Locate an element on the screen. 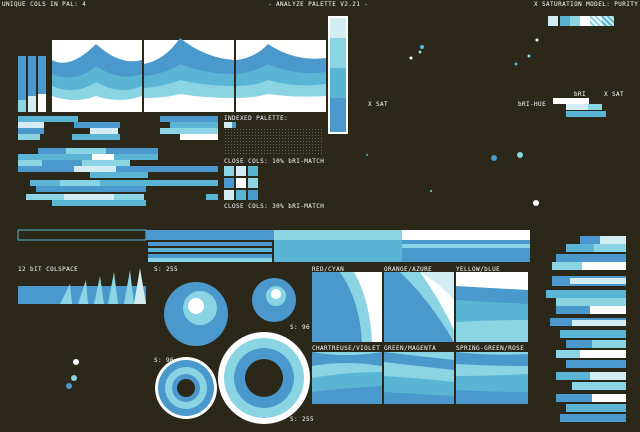 The image size is (640, 432). app-title: - ANALYZE PALETTE V2.21 - is located at coordinates (318, 4).